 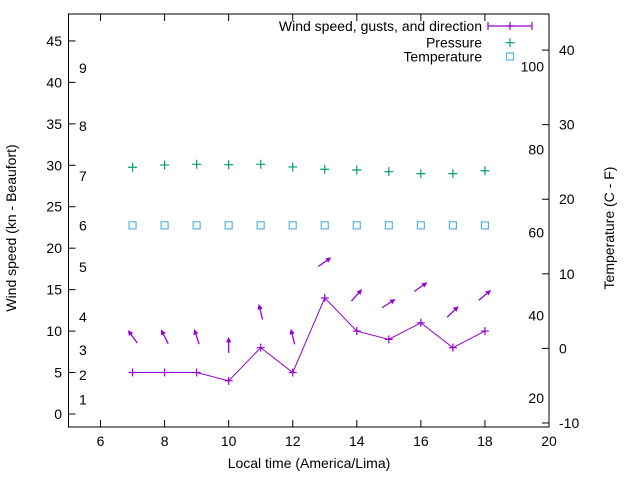 What do you see at coordinates (83, 126) in the screenshot?
I see `beaufort-label: 8` at bounding box center [83, 126].